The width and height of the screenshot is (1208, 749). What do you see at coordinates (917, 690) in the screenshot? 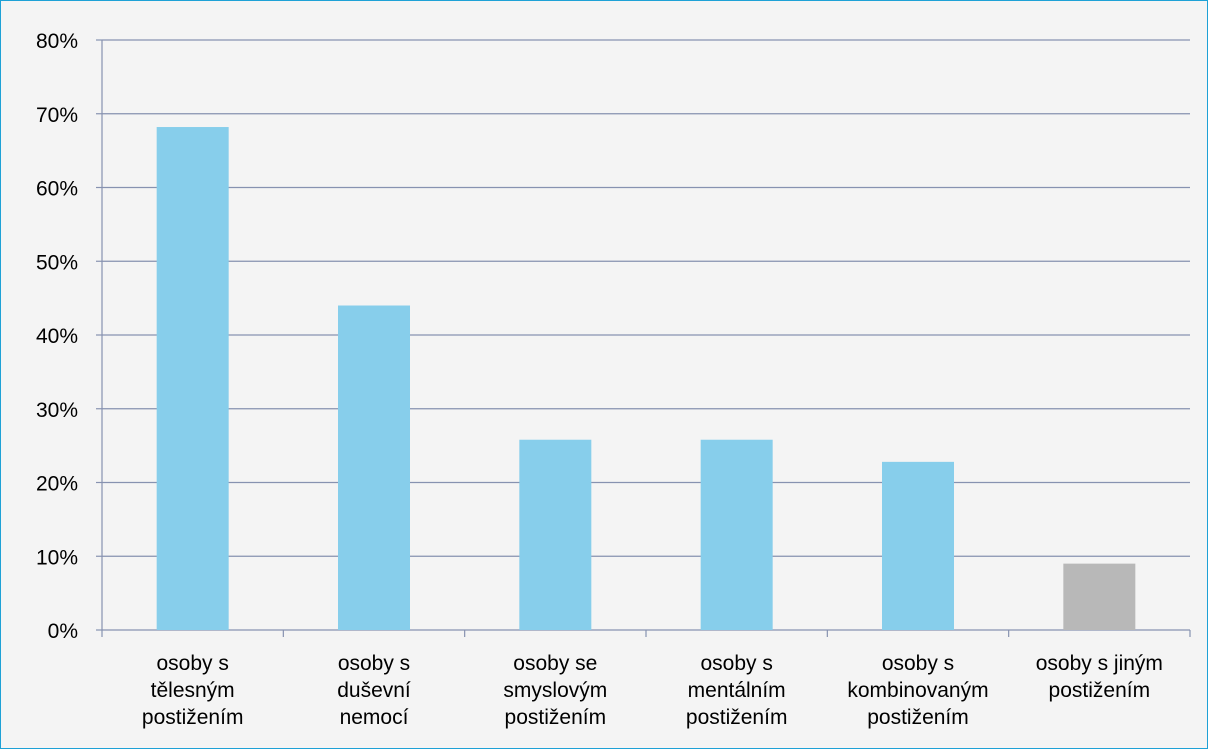
I see `x-category-label: osoby s kombinovaným postižením` at bounding box center [917, 690].